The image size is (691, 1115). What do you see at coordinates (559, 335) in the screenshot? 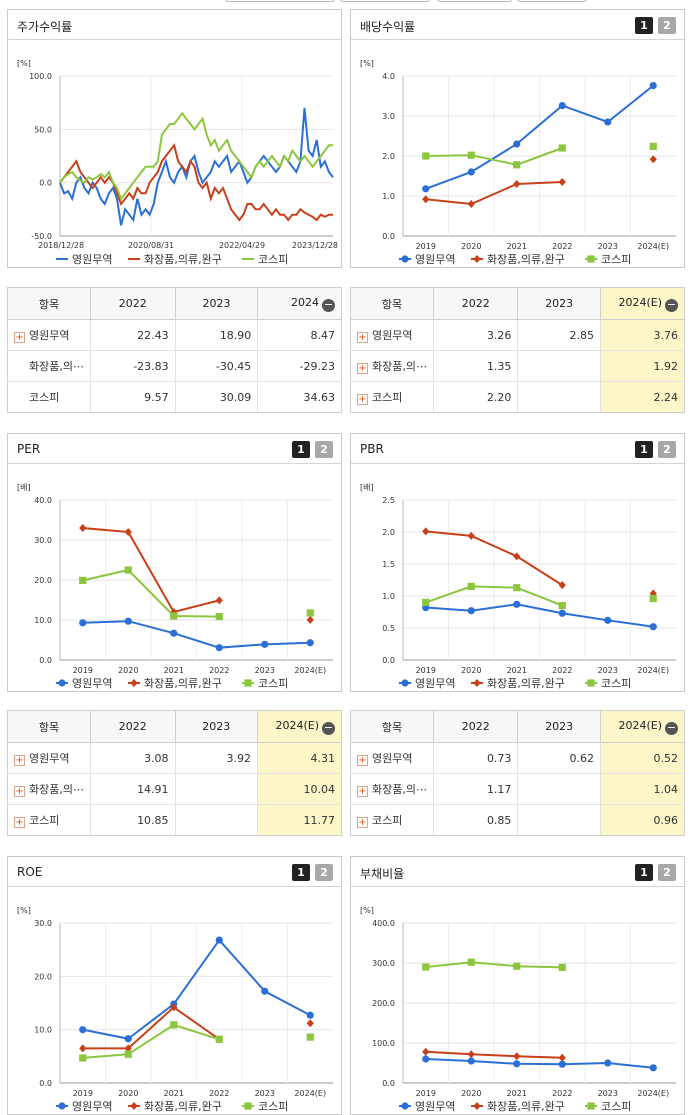
I see `cell-2023: 2.85` at bounding box center [559, 335].